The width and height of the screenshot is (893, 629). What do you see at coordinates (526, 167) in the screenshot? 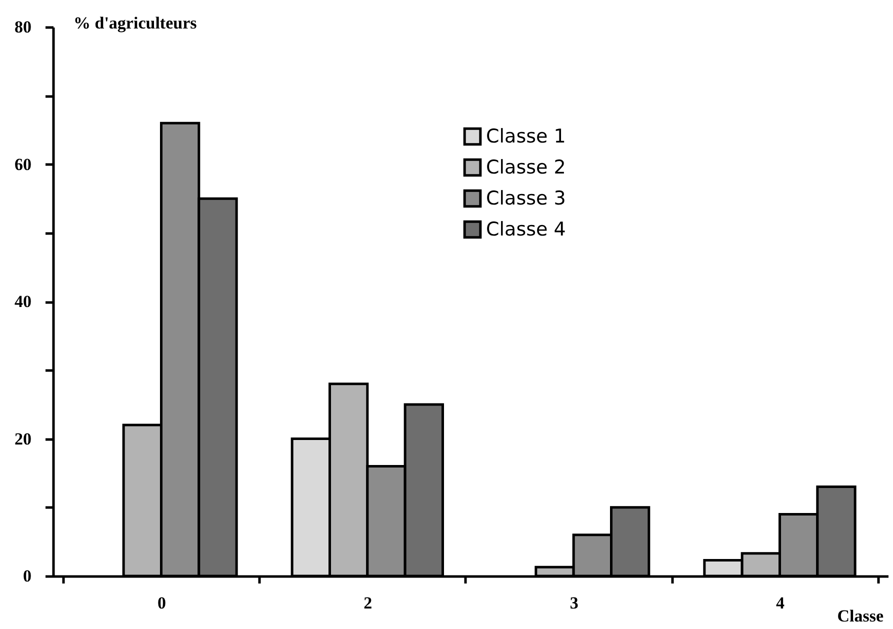
I see `legend-label: Classe 2` at bounding box center [526, 167].